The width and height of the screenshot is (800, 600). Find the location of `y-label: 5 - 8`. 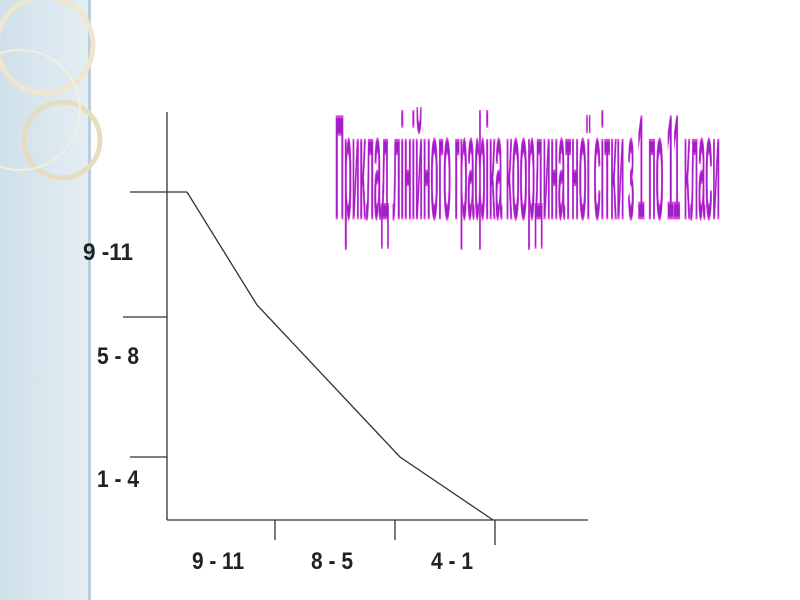

y-label: 5 - 8 is located at coordinates (118, 356).